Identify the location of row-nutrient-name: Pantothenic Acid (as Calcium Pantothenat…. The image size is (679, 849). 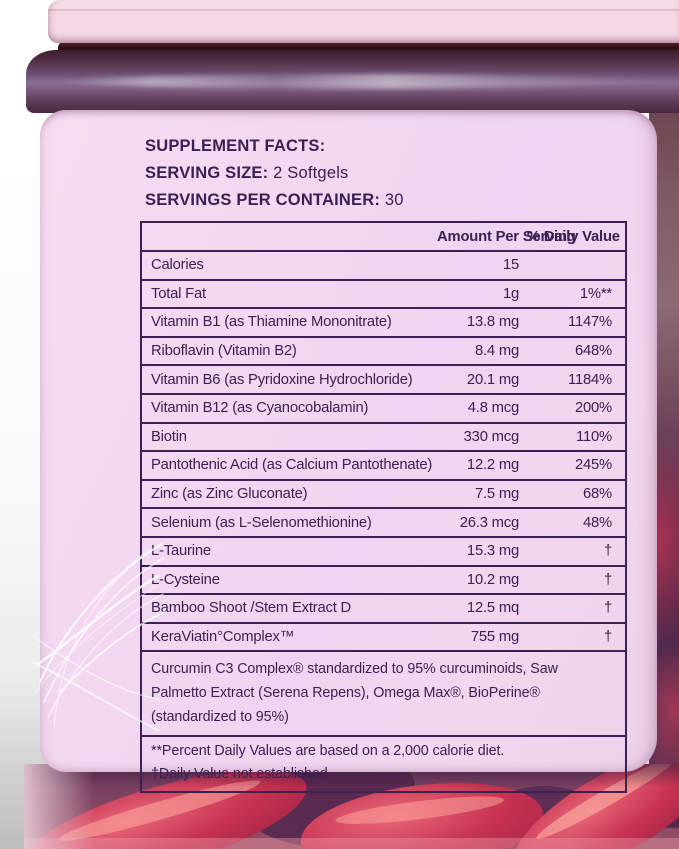
(292, 465).